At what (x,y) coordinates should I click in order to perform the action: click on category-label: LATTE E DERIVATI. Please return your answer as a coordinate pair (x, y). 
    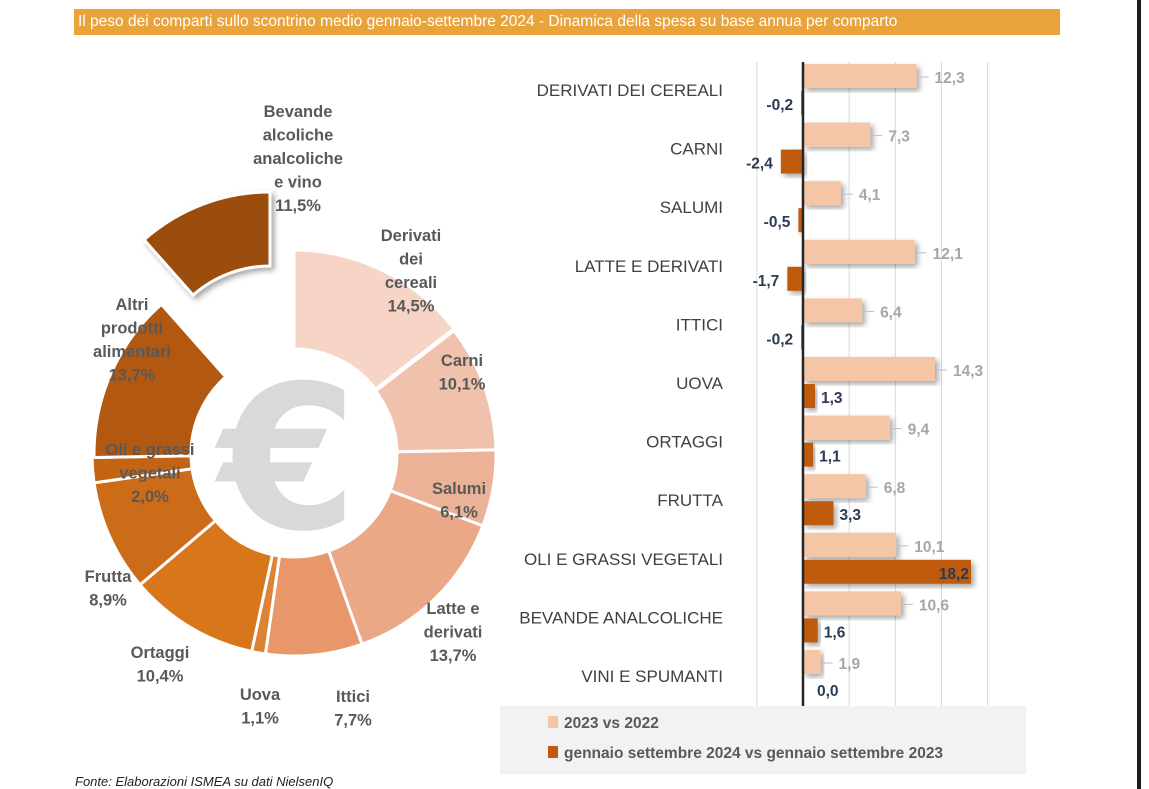
    Looking at the image, I should click on (649, 266).